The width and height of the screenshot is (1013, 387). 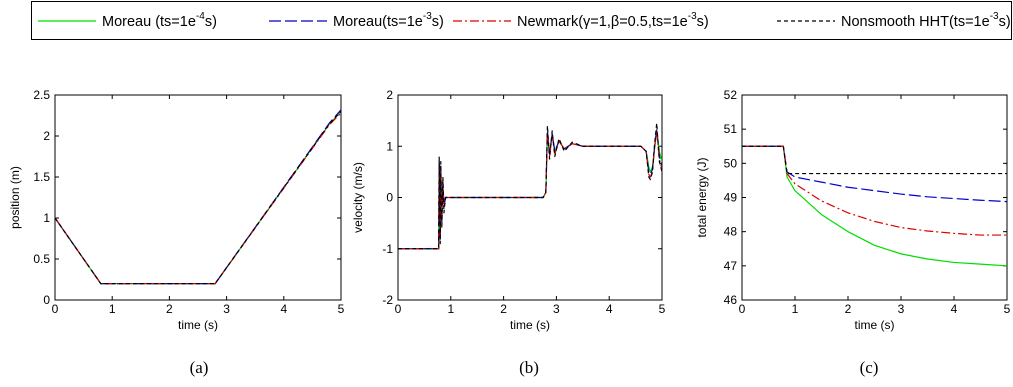 I want to click on legend-entry: Moreau(ts=1e-3s), so click(x=356, y=20).